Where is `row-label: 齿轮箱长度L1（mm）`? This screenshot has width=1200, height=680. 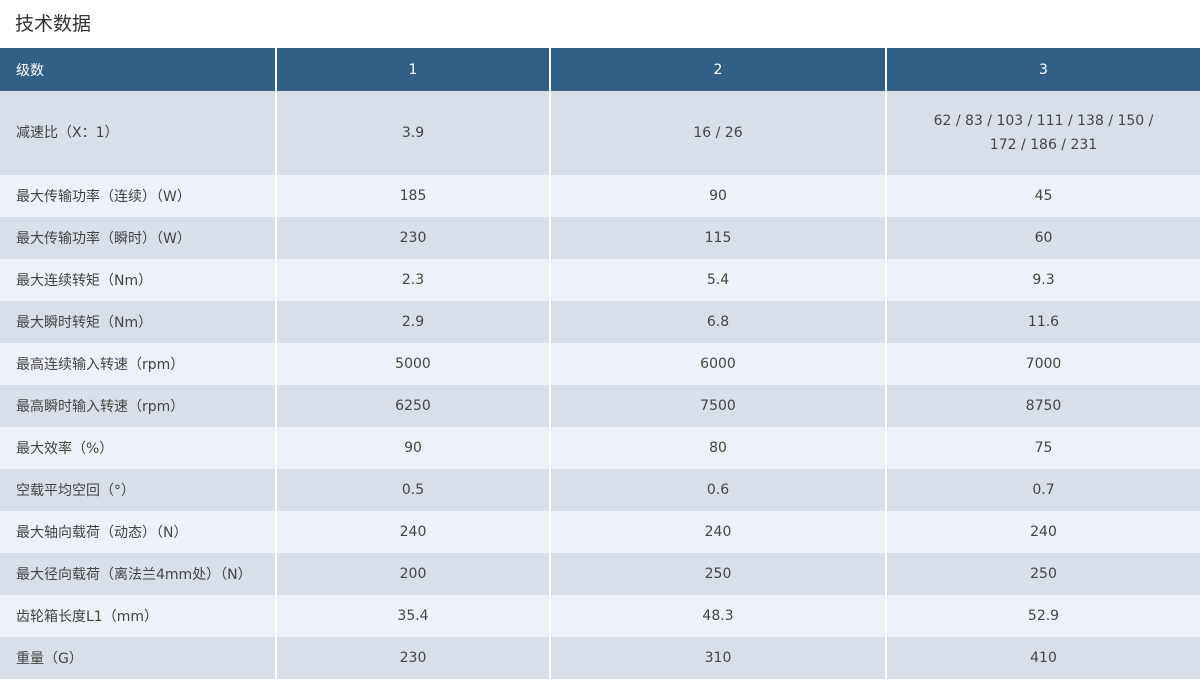 row-label: 齿轮箱长度L1（mm） is located at coordinates (138, 616).